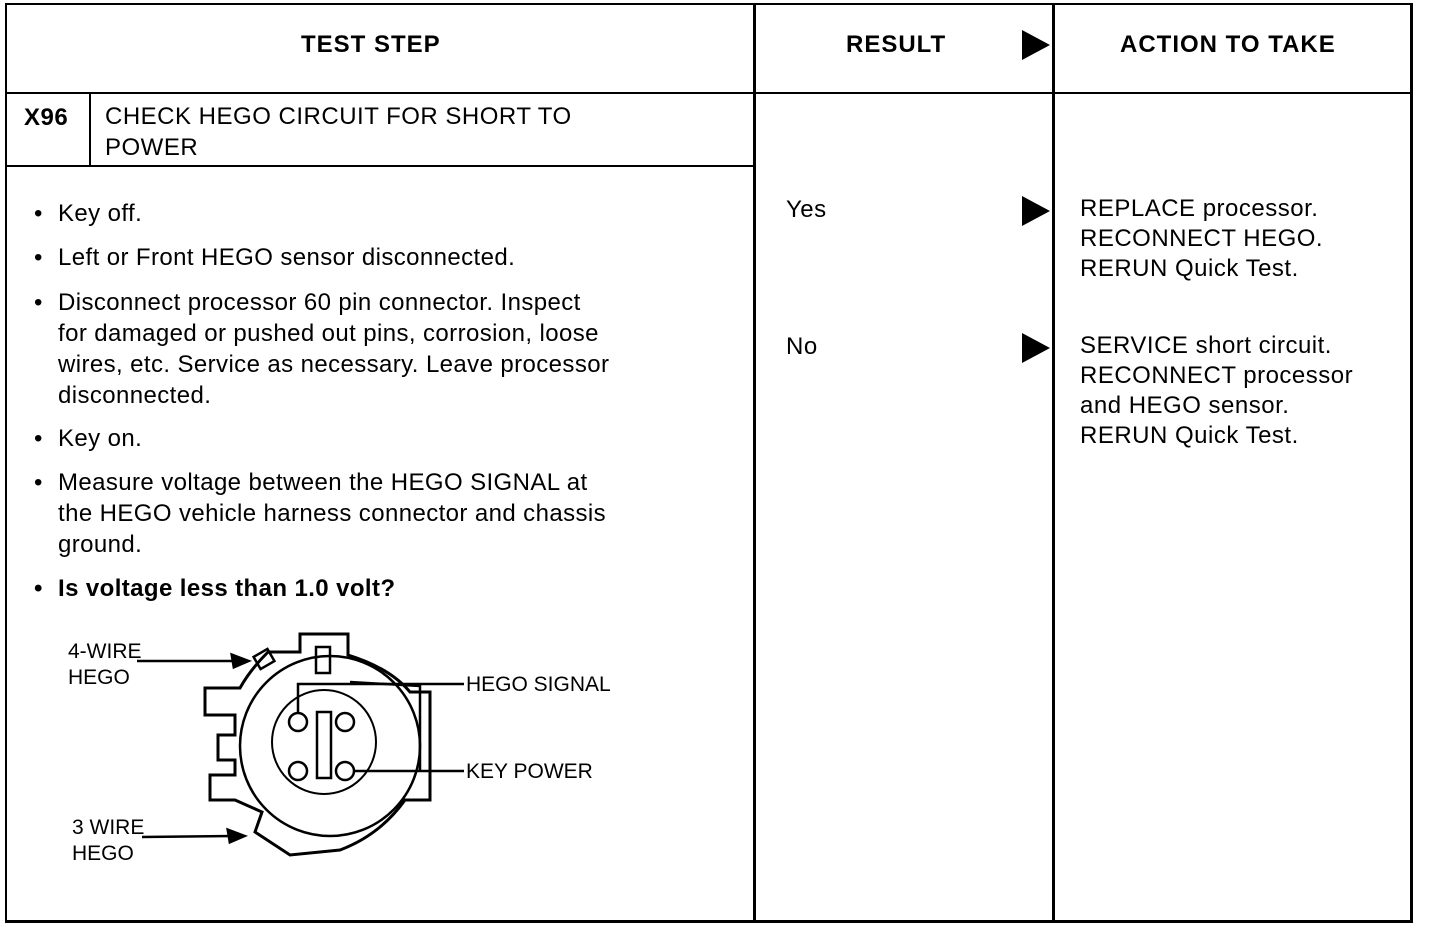  I want to click on label-4wire-1: 4-WIRE, so click(105, 651).